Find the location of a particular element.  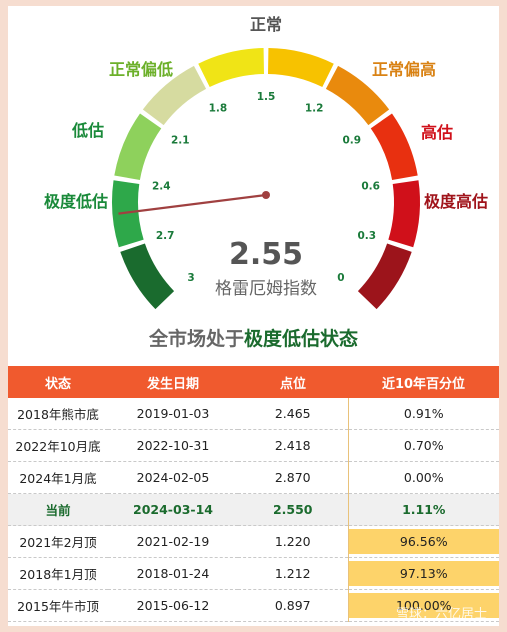

table-row: 2021年2月顶 2021-02-19 1.220 96.56% is located at coordinates (253, 541).